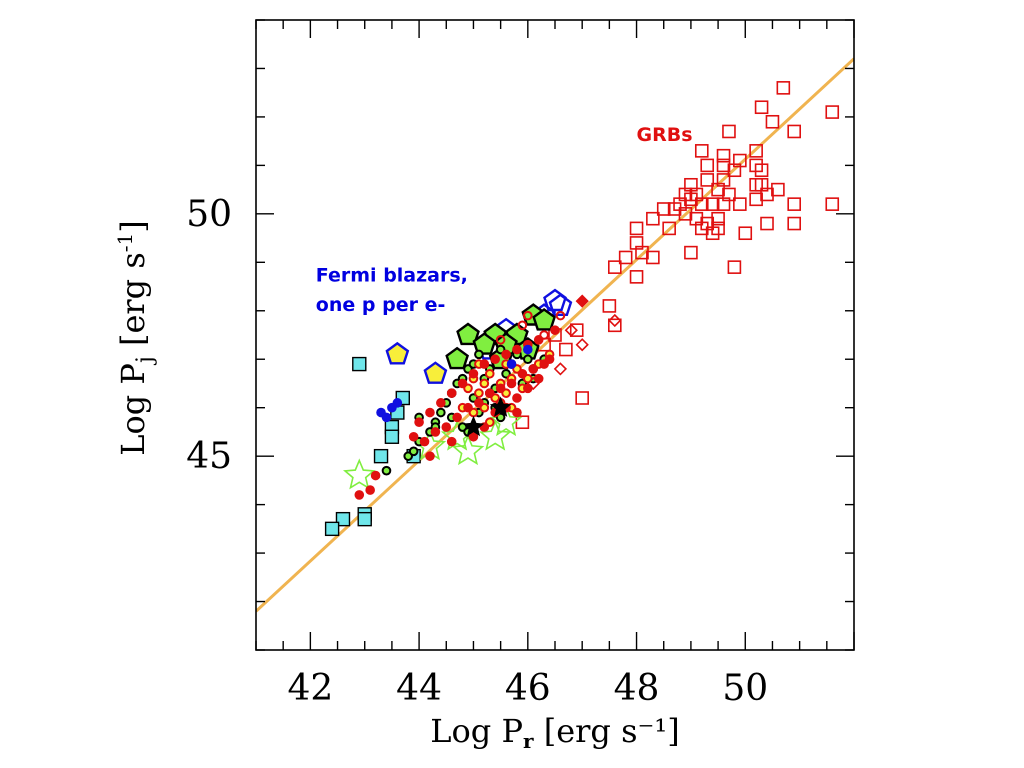 This screenshot has width=1024, height=768. Describe the element at coordinates (209, 456) in the screenshot. I see `y-tick-label: 45` at that location.